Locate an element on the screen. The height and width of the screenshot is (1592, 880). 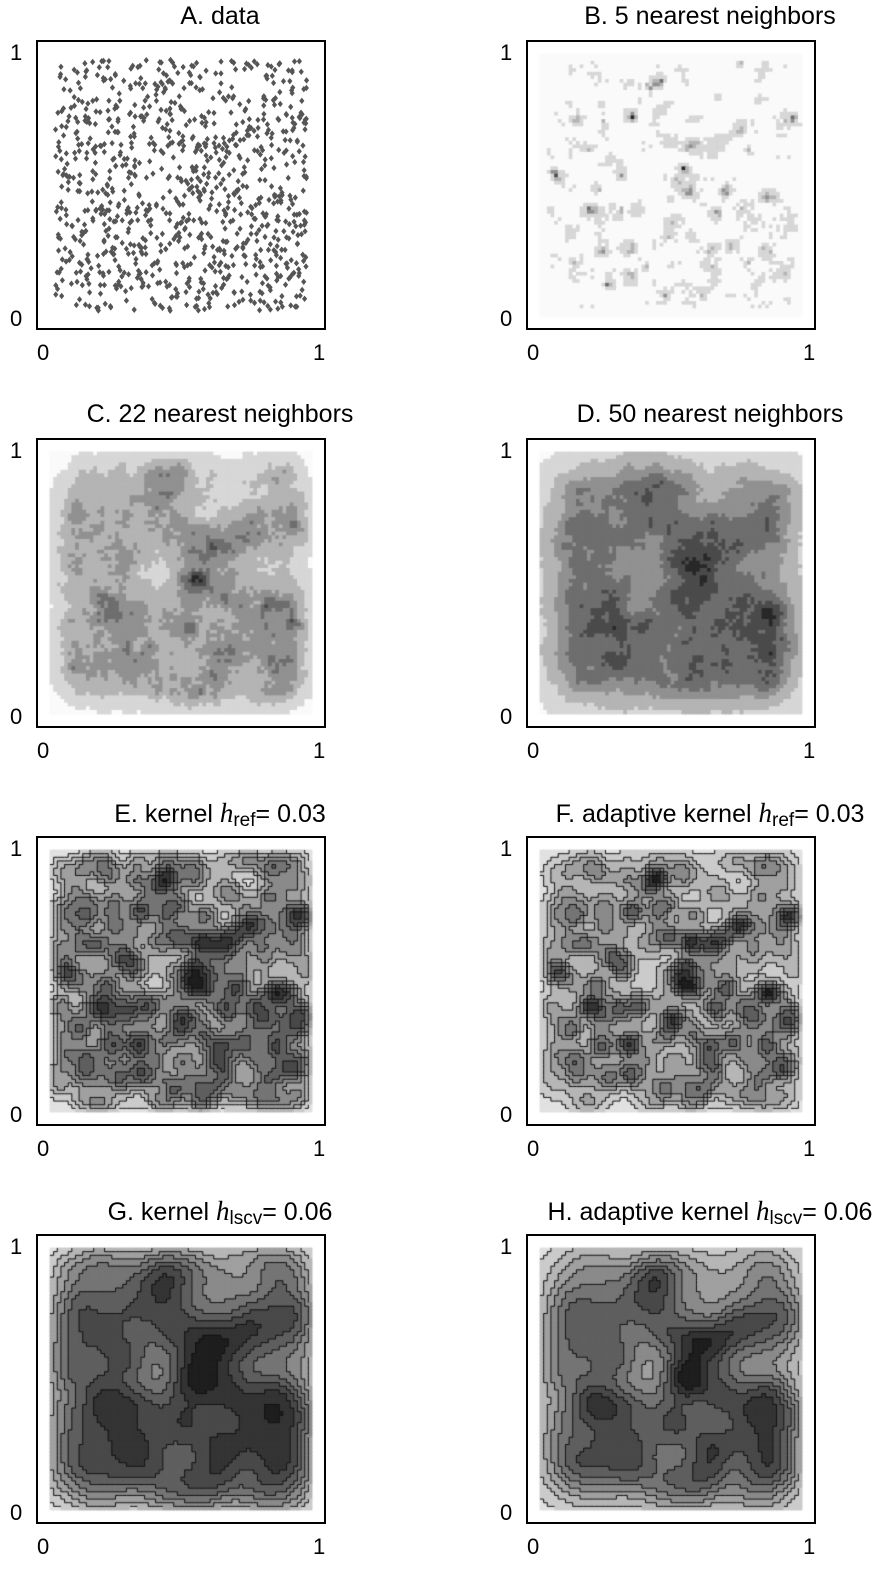
density-map is located at coordinates (181, 583).